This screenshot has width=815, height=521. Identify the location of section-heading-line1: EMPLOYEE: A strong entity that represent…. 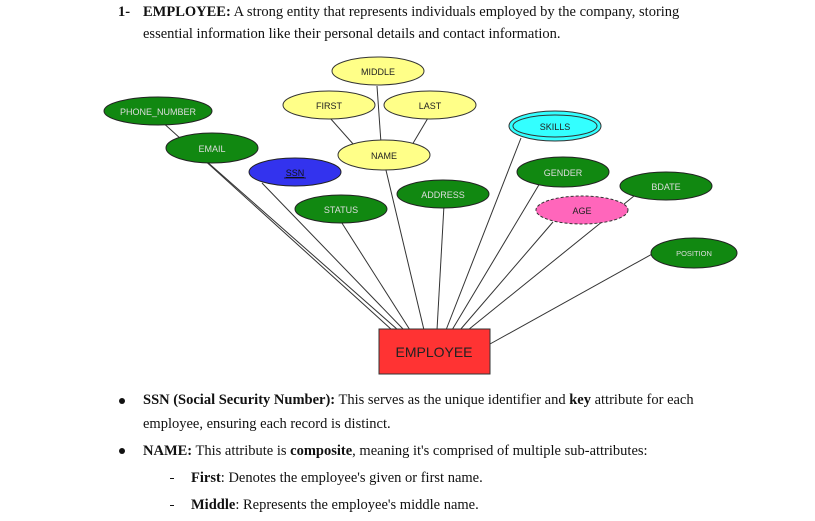
(411, 12).